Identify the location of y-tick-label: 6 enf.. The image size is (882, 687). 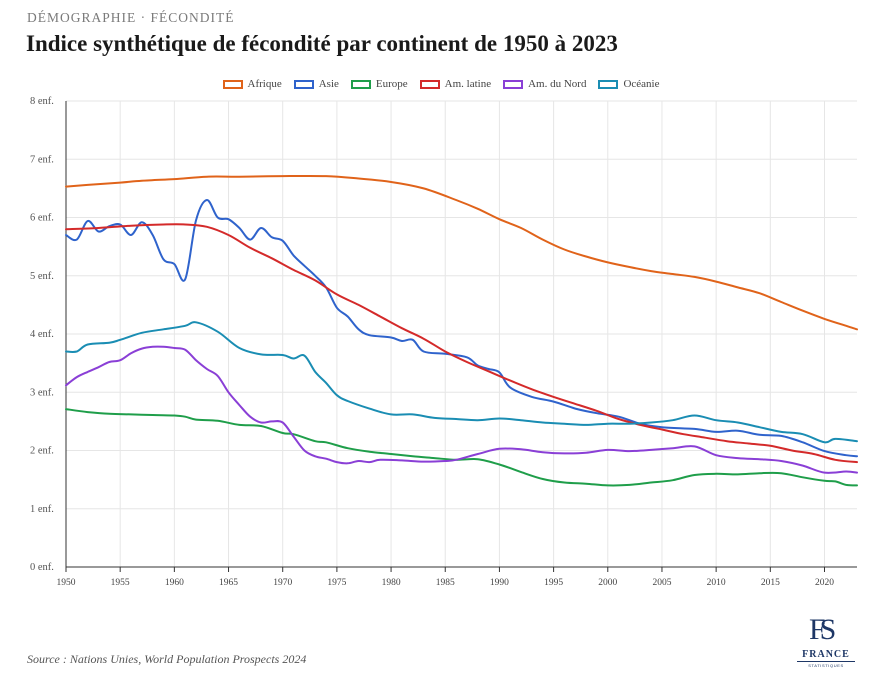
(42, 218).